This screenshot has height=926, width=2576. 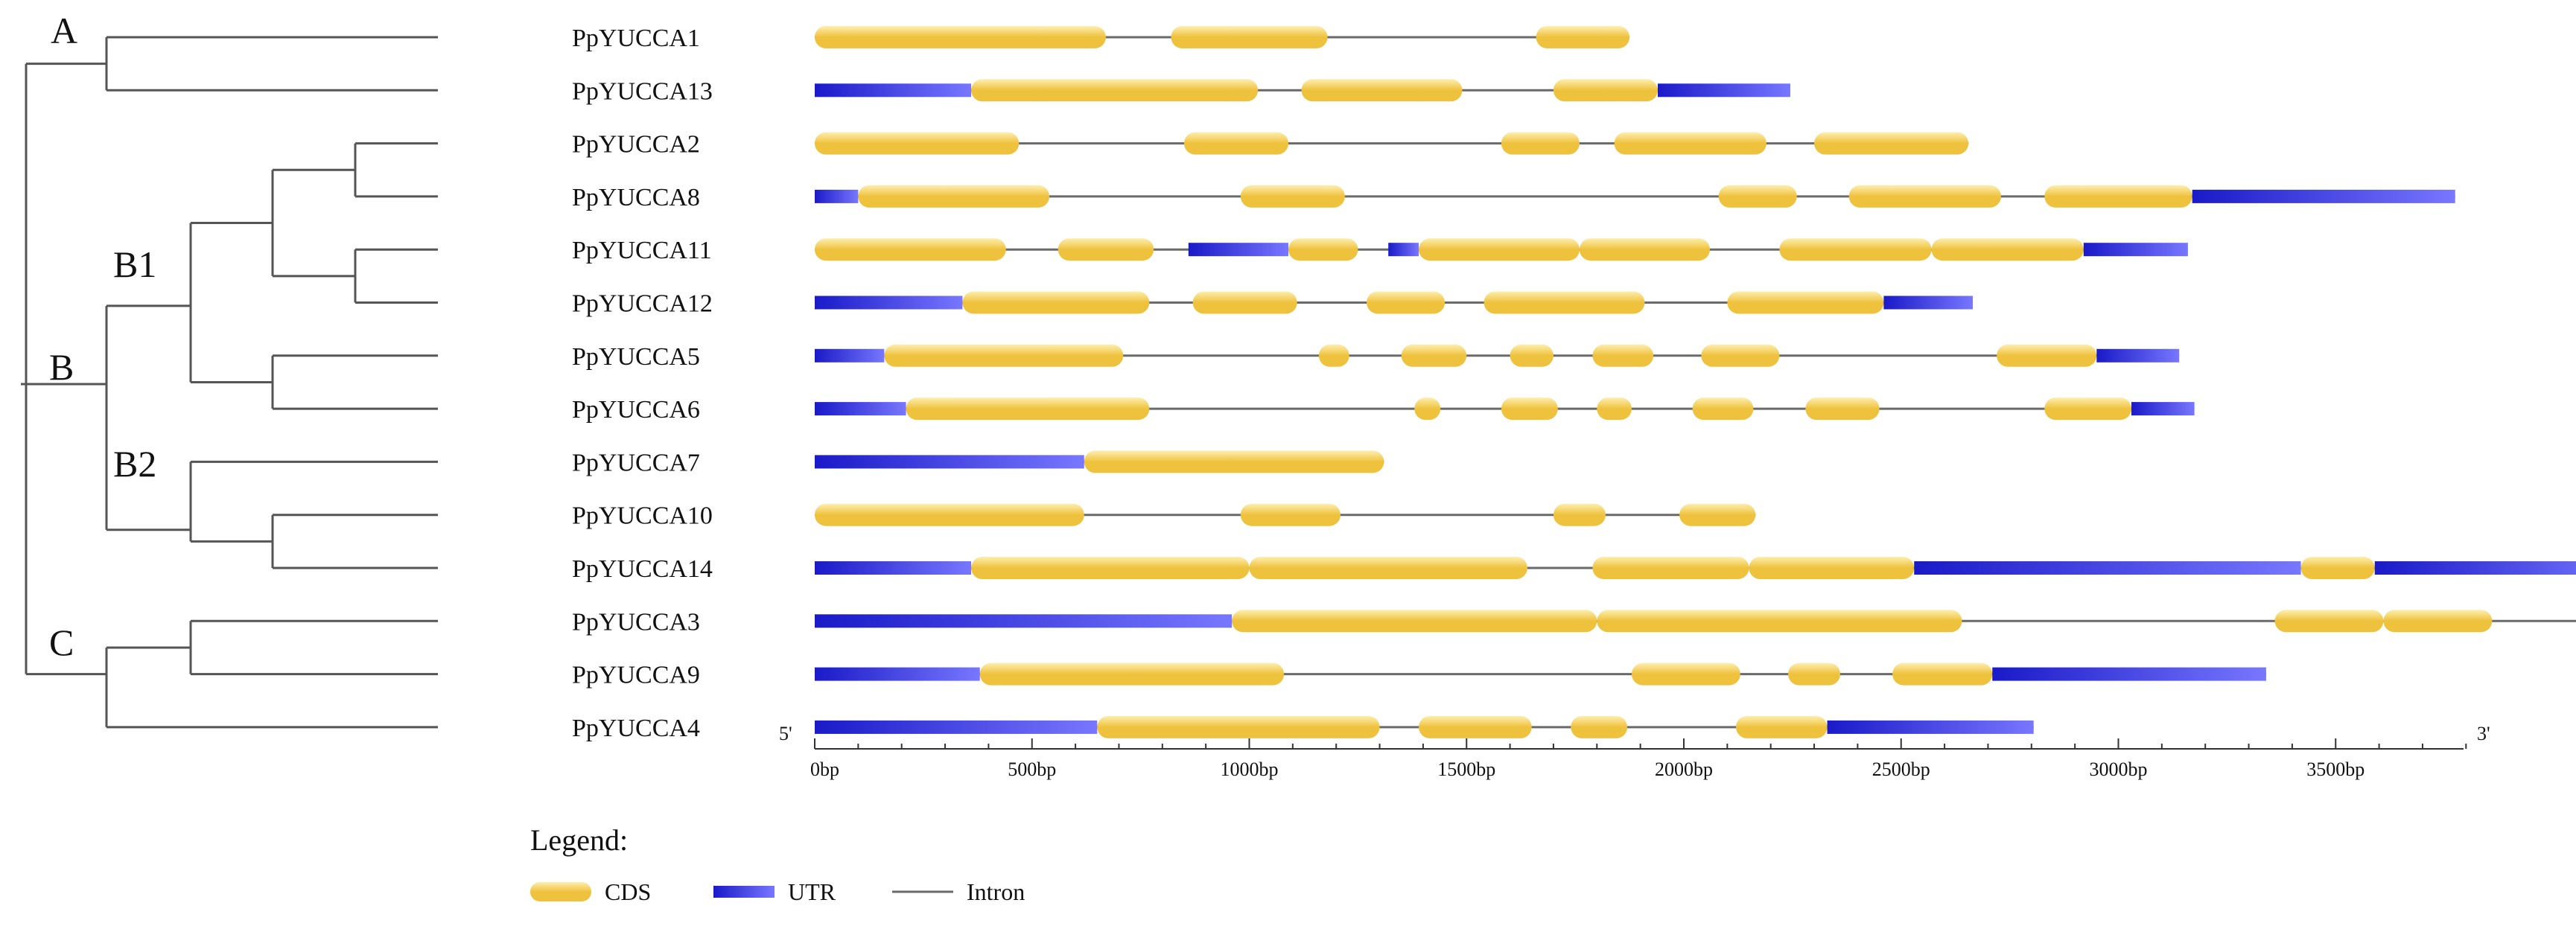 I want to click on gene-name: PpYUCCA9, so click(x=636, y=675).